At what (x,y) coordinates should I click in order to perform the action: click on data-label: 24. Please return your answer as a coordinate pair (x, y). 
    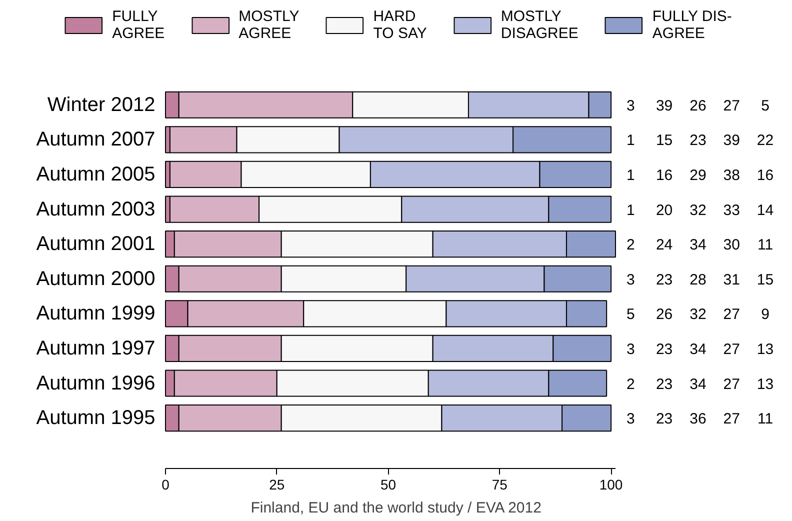
    Looking at the image, I should click on (664, 245).